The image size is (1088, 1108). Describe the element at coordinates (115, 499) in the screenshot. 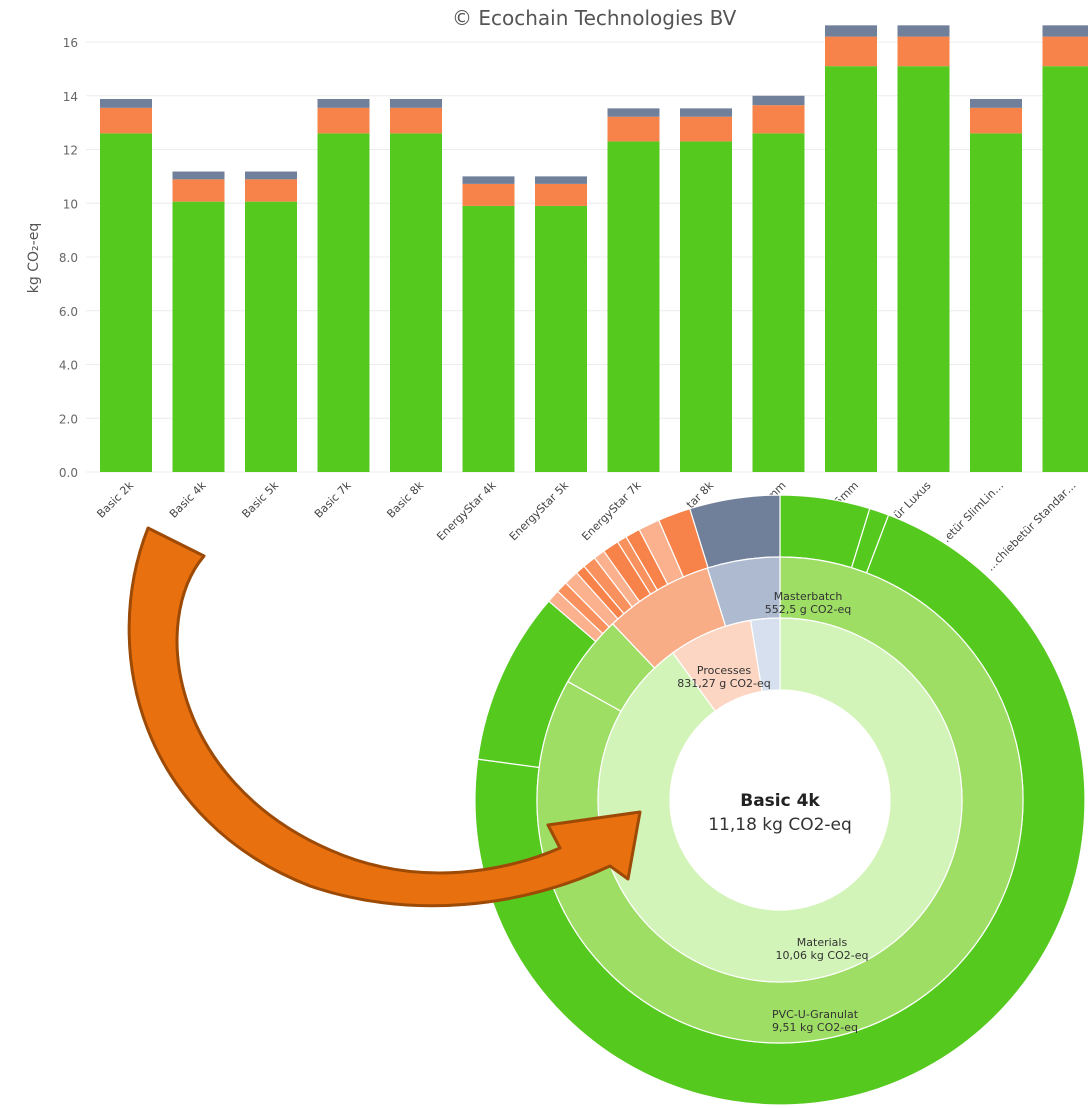

I see `x-tick-label: Basic 2k` at that location.